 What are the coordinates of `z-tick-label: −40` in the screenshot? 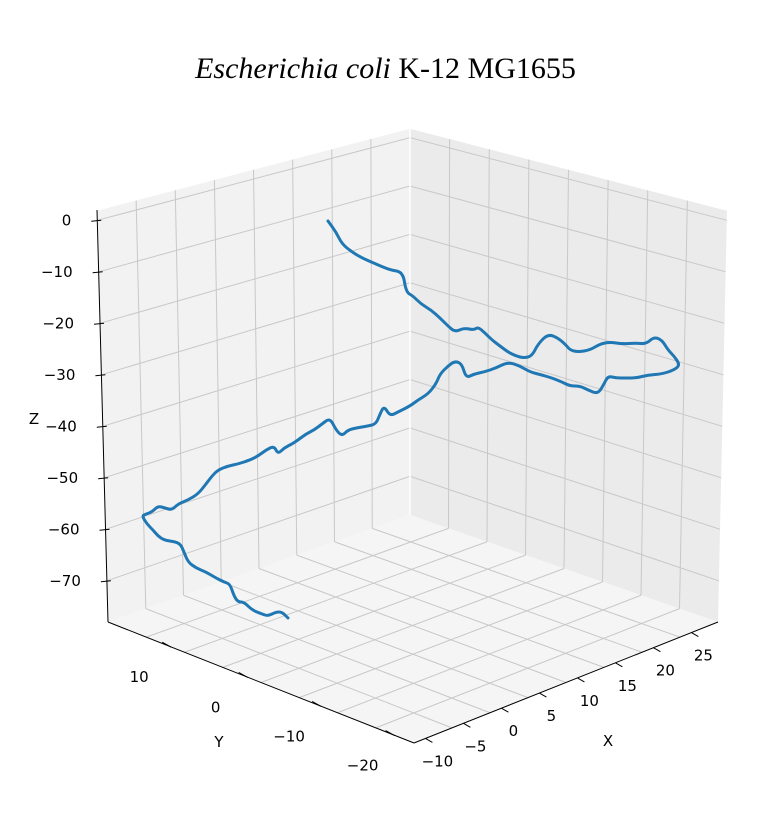 It's located at (61, 426).